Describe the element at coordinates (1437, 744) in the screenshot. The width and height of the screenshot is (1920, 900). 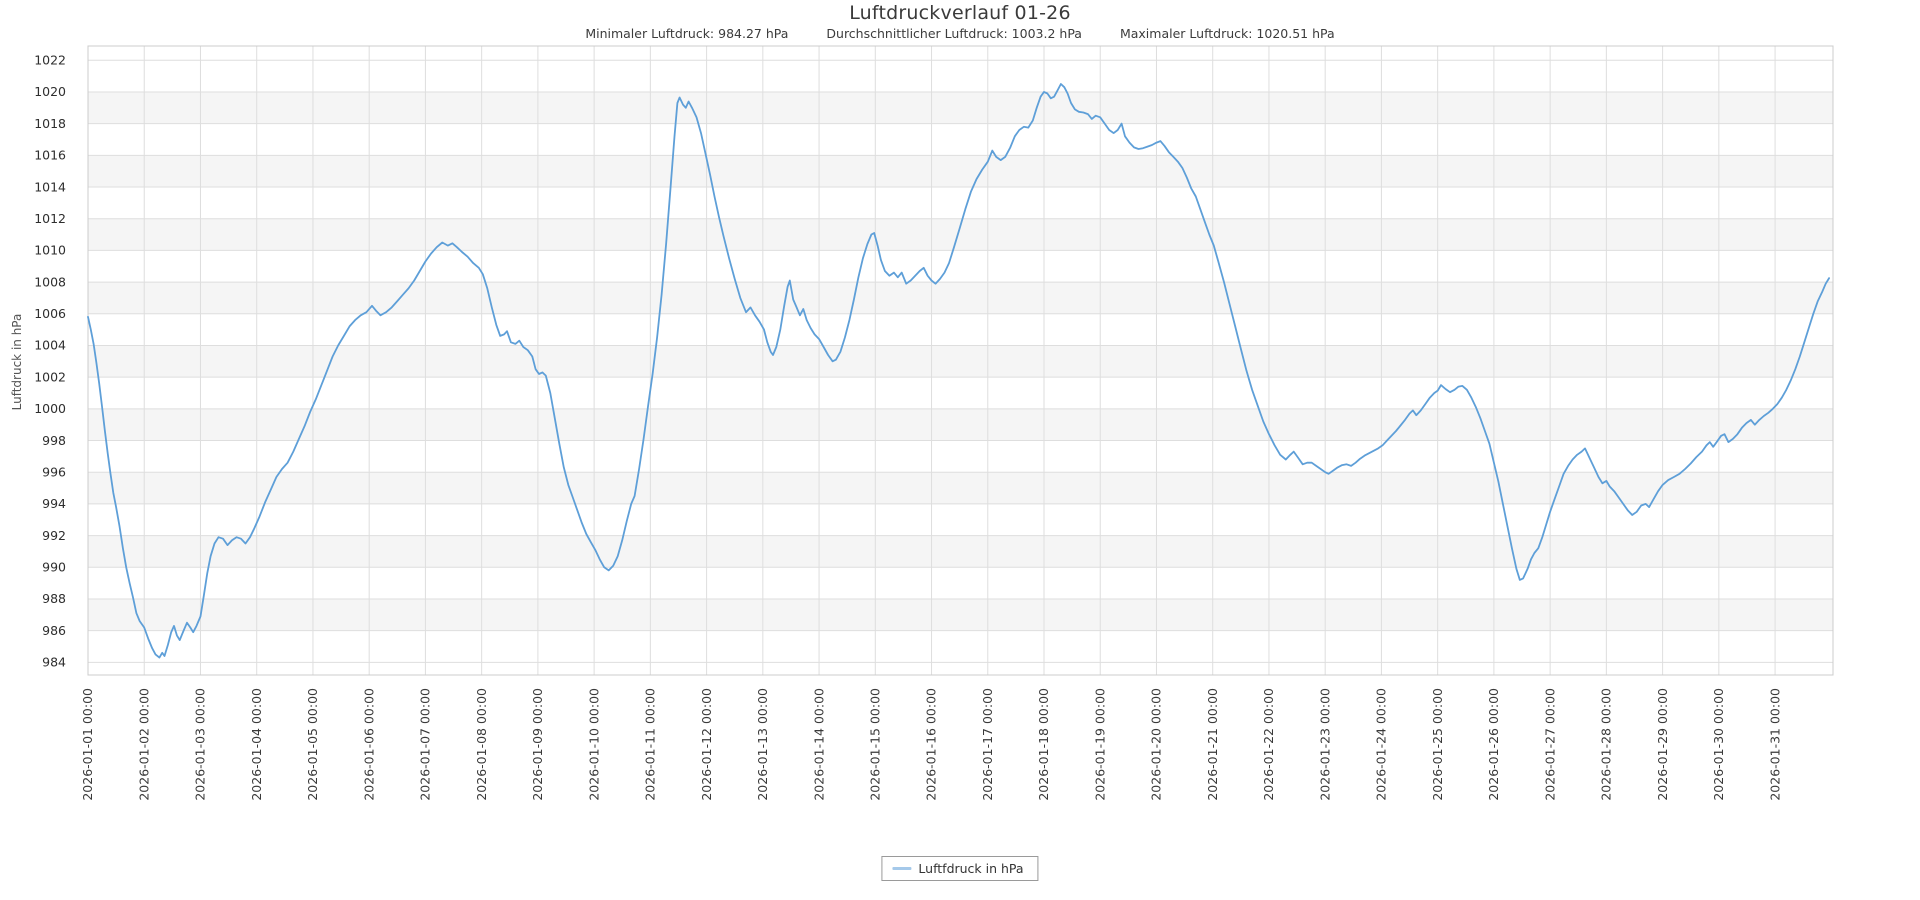
I see `x-tick-label: 2026-01-25 00:00` at that location.